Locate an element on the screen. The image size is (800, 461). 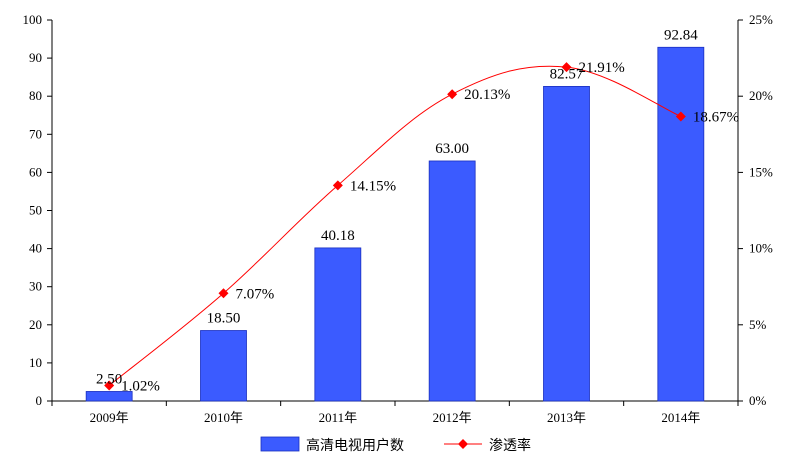
legend: 高清电视用户数 渗透率 is located at coordinates (395, 445).